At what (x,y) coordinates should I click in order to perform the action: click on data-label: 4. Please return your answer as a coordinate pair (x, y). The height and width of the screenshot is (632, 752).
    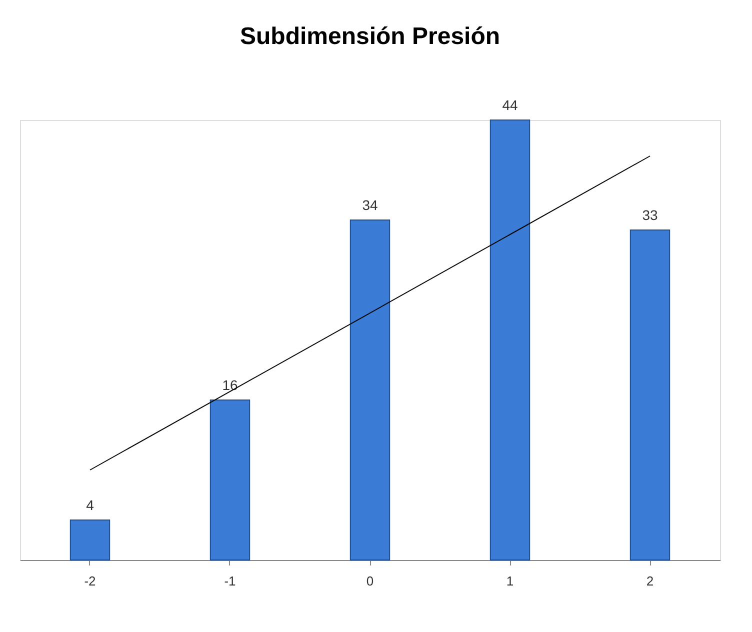
    Looking at the image, I should click on (90, 505).